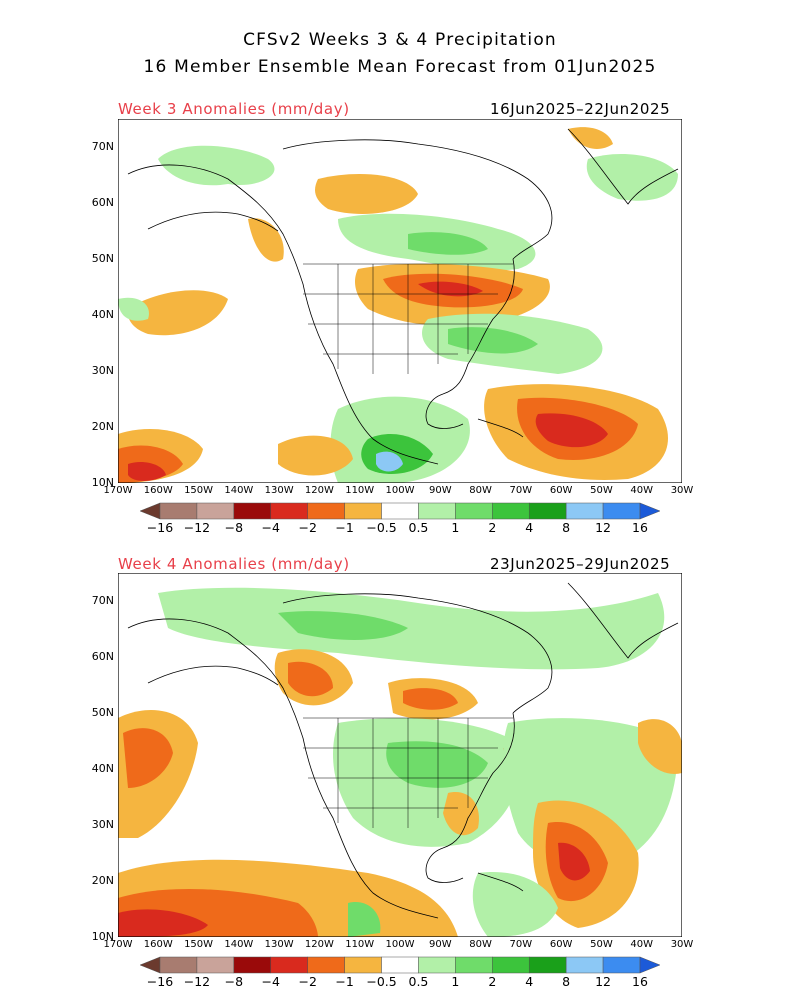 This screenshot has height=1000, width=800. I want to click on colorbar-week4, so click(400, 965).